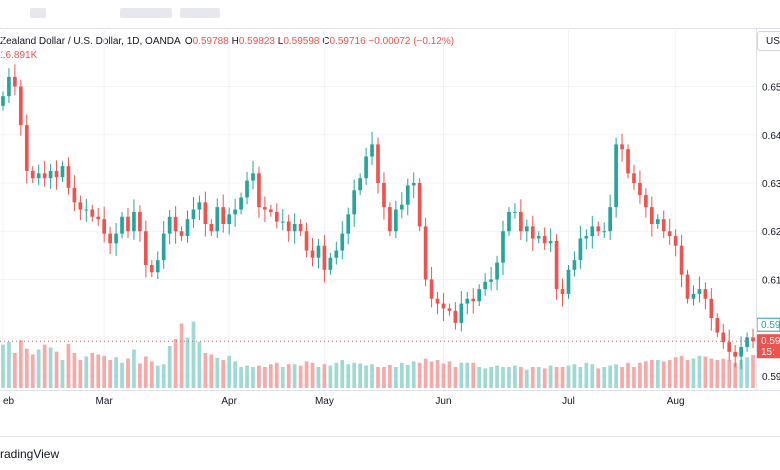 Image resolution: width=780 pixels, height=470 pixels. Describe the element at coordinates (768, 352) in the screenshot. I see `countdown-text: 15:` at that location.